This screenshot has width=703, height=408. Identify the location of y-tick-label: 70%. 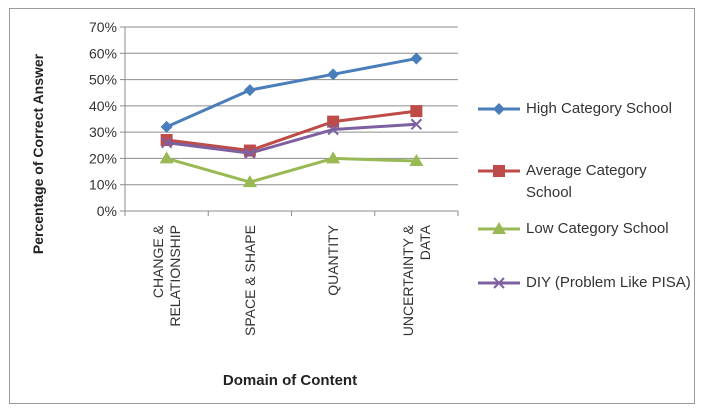
(103, 27).